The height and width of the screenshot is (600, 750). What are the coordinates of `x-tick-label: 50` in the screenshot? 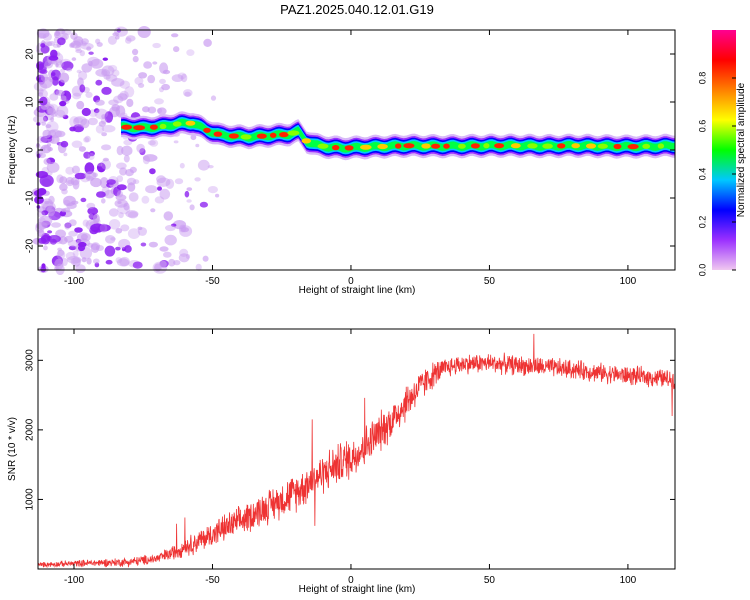 It's located at (490, 281).